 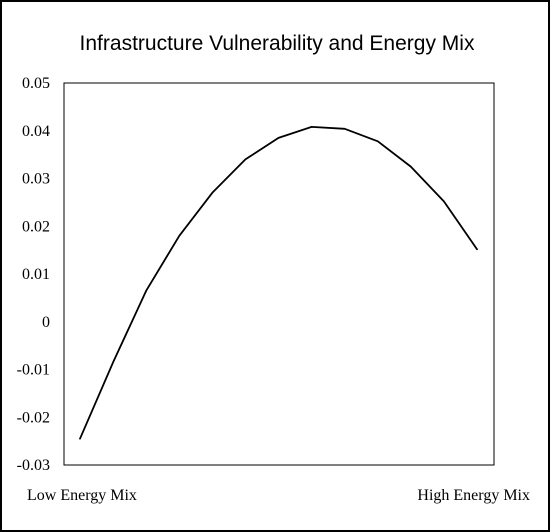 I want to click on y-tick-label: 0.03, so click(x=36, y=179).